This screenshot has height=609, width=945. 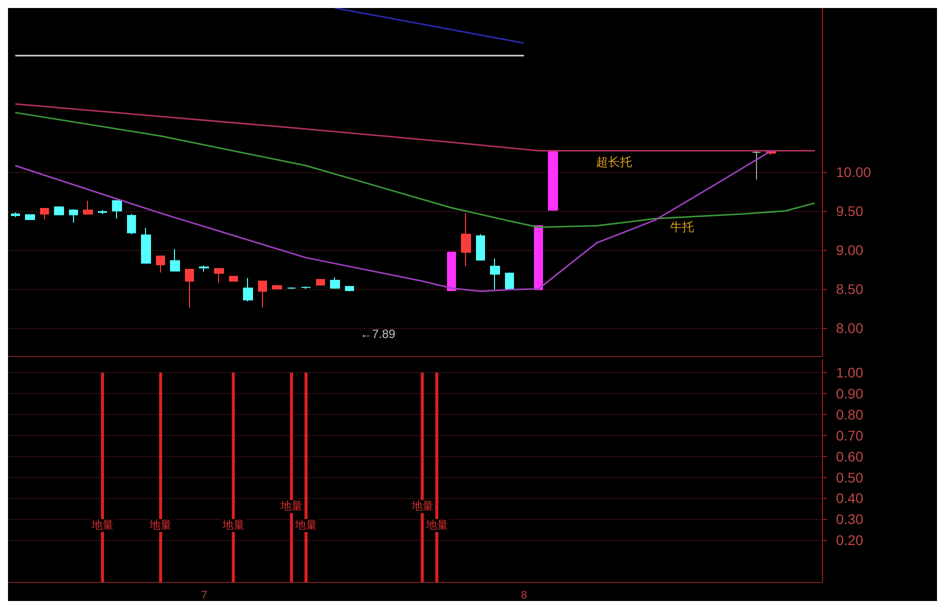 I want to click on y-tick-label: 8.50, so click(x=850, y=288).